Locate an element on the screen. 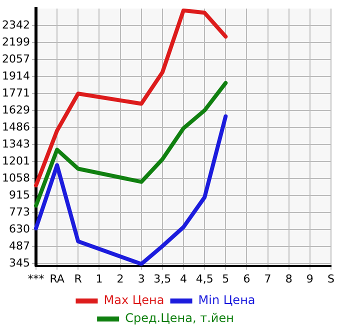  x-tick-label: S is located at coordinates (331, 279).